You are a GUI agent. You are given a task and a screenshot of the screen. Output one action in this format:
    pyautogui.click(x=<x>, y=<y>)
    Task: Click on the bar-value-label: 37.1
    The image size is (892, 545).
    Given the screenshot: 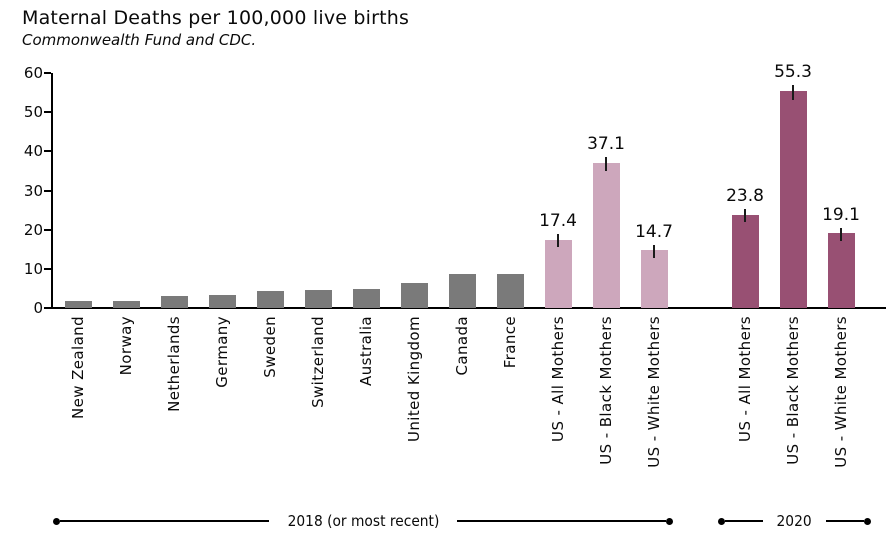 What is the action you would take?
    pyautogui.click(x=606, y=143)
    